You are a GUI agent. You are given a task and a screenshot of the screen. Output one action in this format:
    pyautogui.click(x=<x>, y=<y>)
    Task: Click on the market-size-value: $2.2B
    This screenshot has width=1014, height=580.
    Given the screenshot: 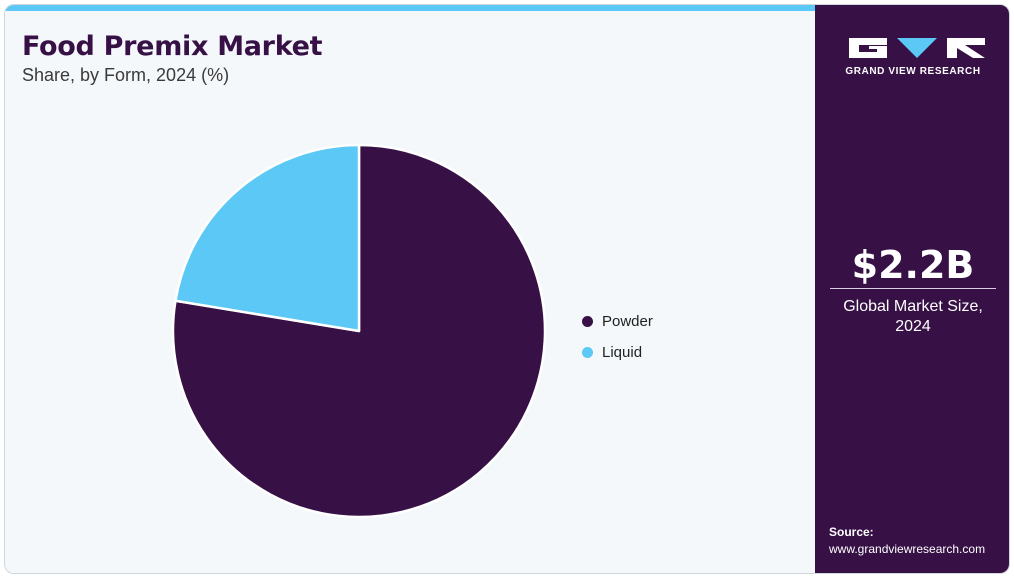 What is the action you would take?
    pyautogui.click(x=913, y=265)
    